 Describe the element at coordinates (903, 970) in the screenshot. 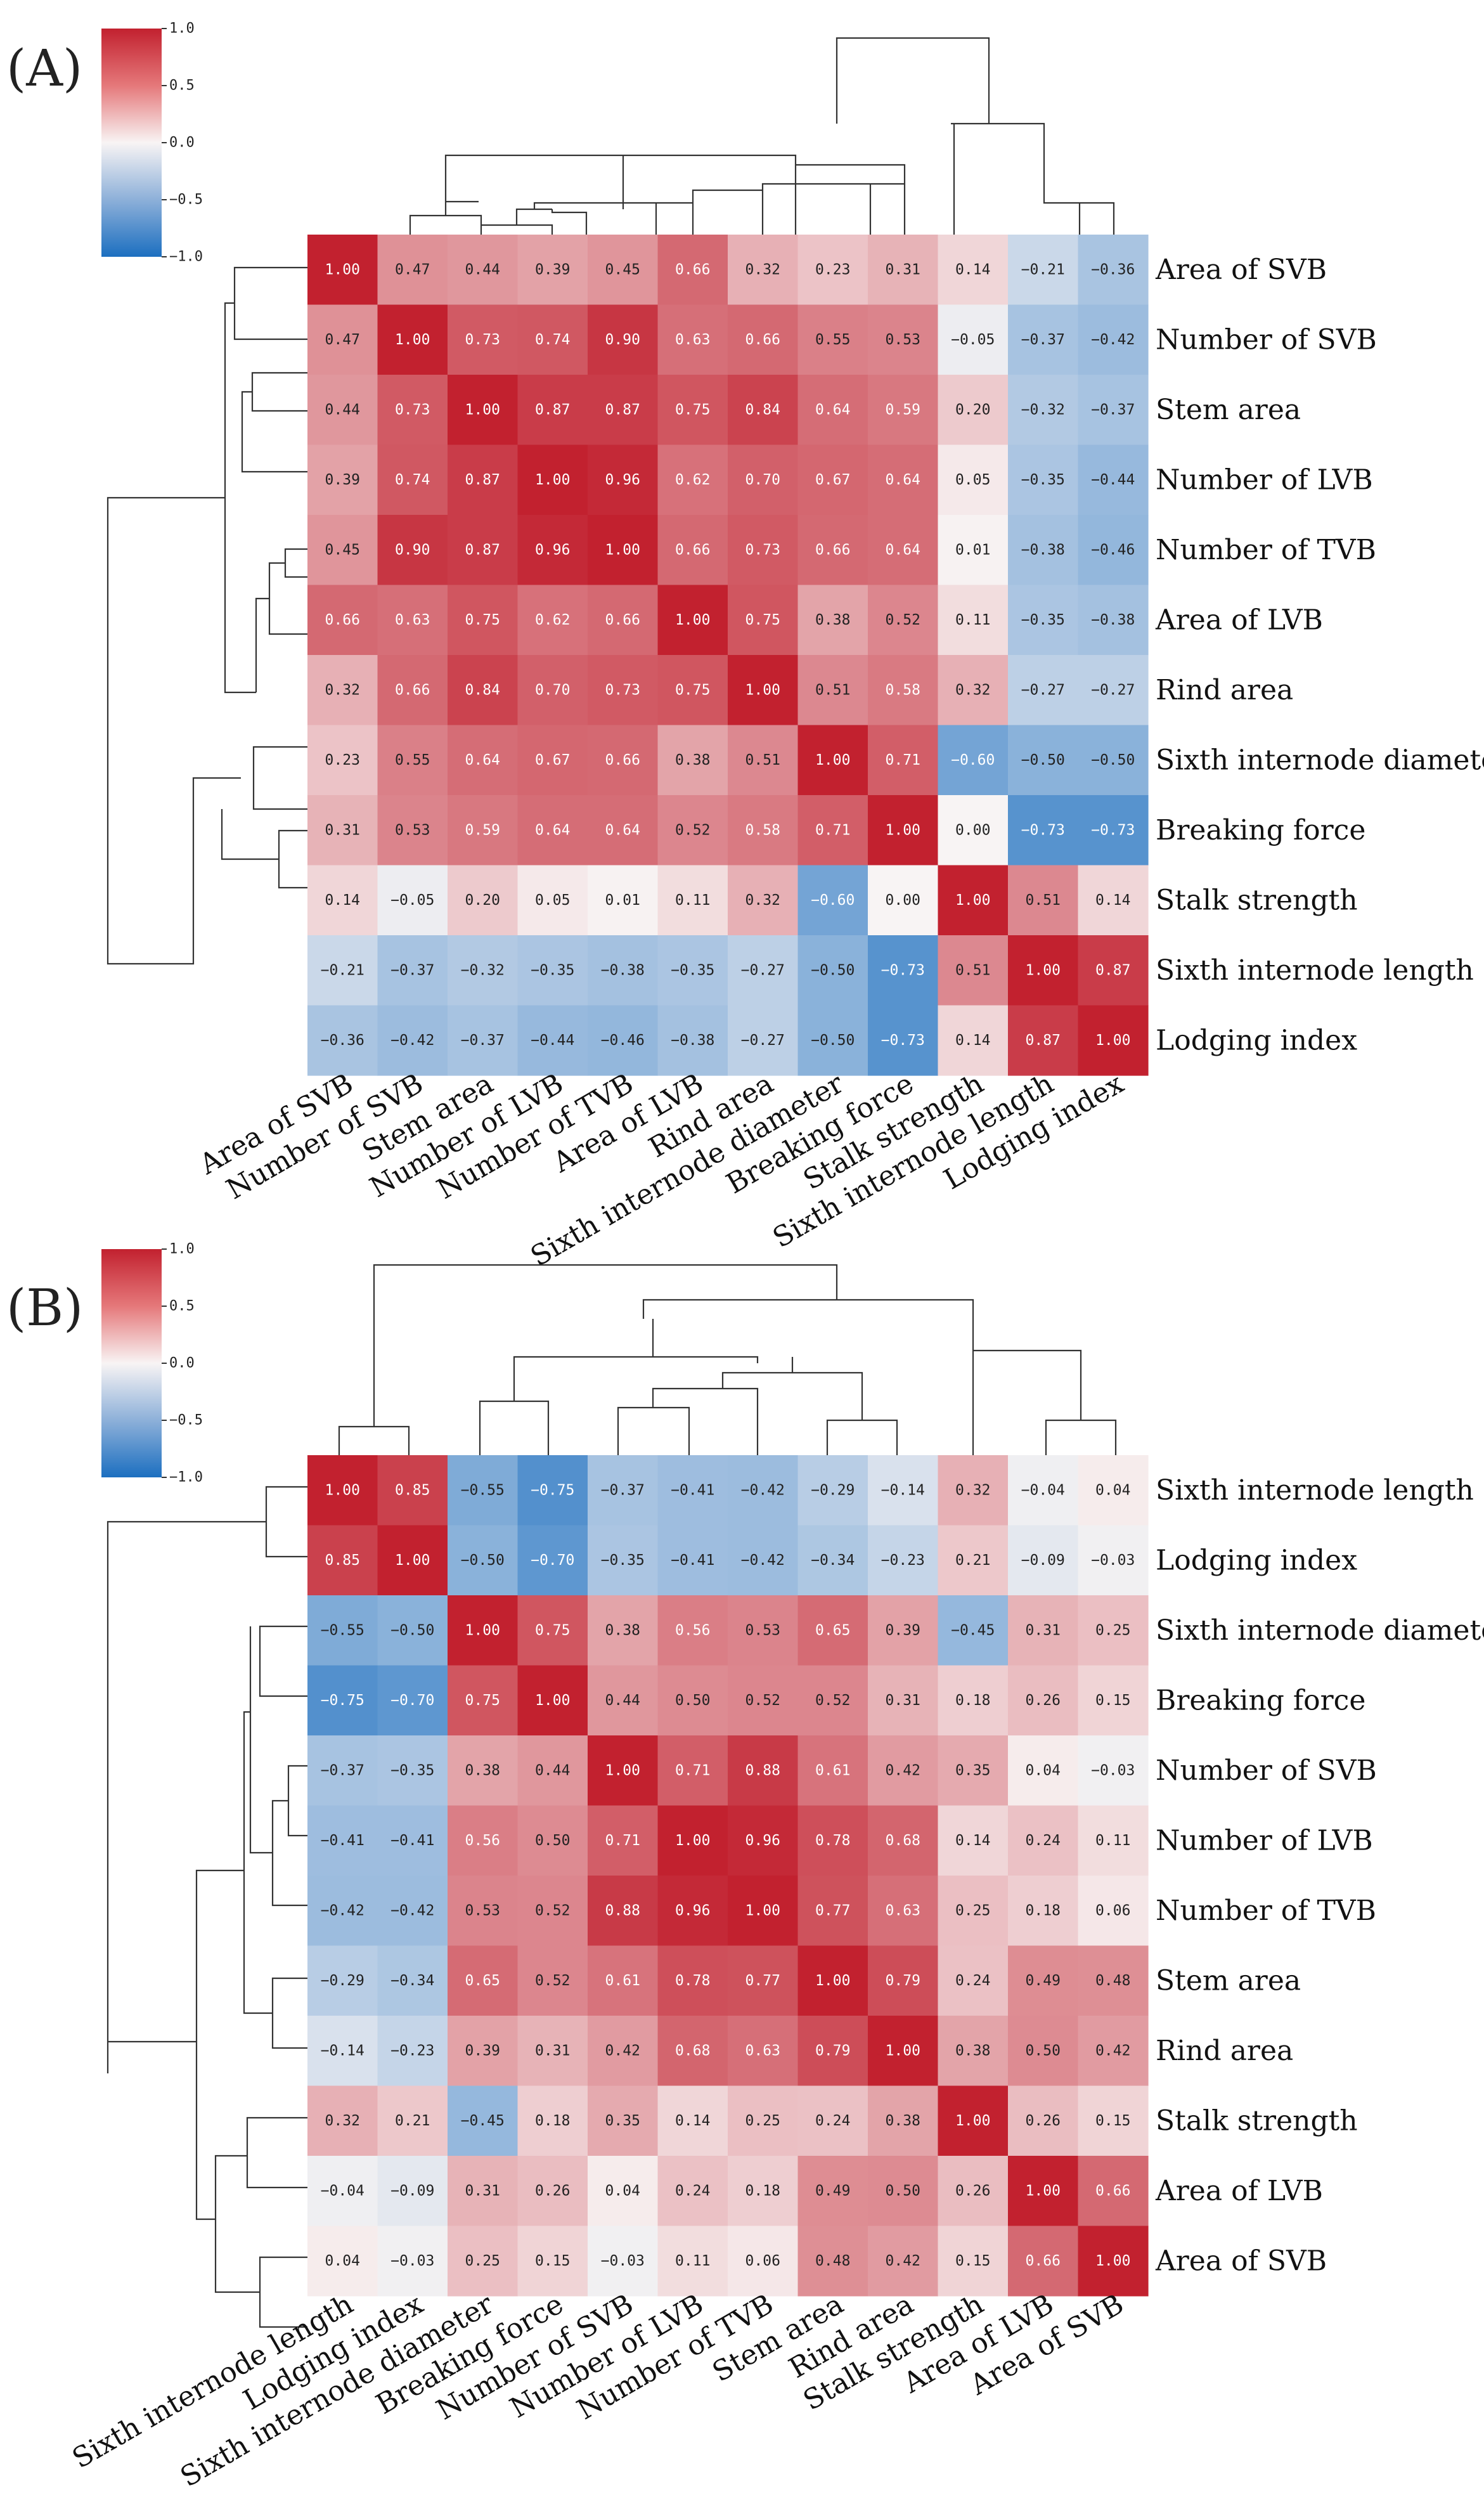

I see `cell-value-label: −0.73` at that location.